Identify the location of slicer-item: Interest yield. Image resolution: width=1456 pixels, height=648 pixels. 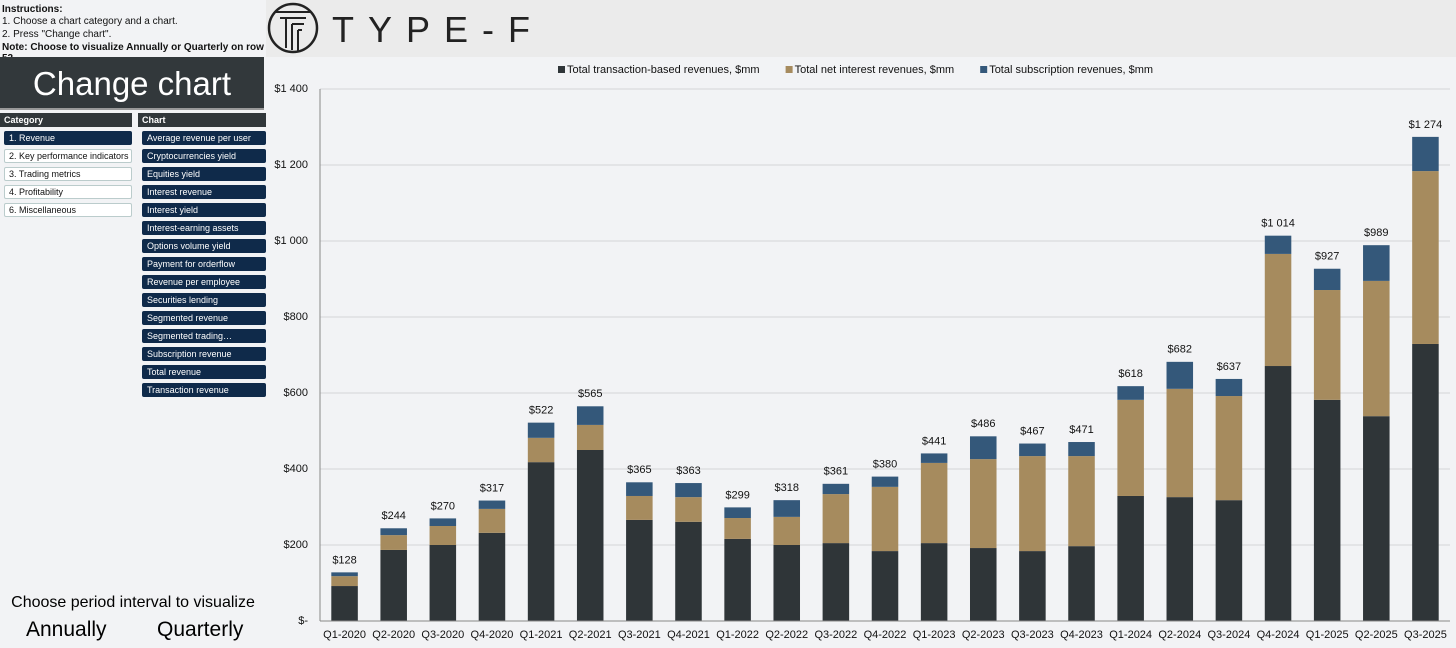
(204, 210).